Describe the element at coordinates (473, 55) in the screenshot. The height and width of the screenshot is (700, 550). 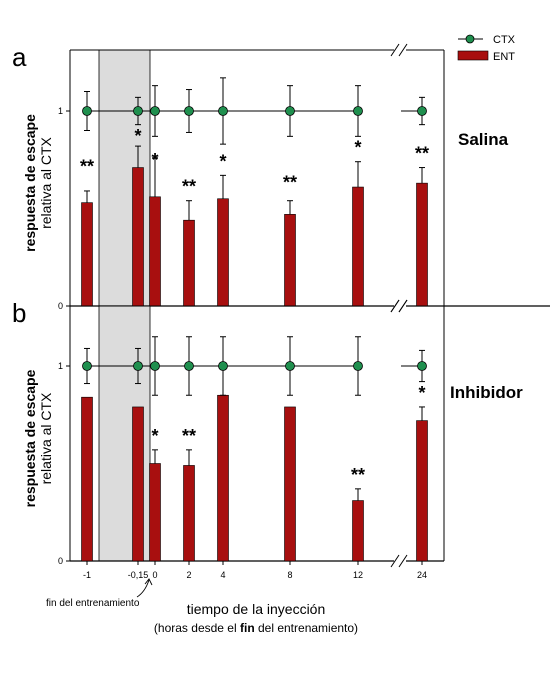
I see `legend-ent-swatch` at that location.